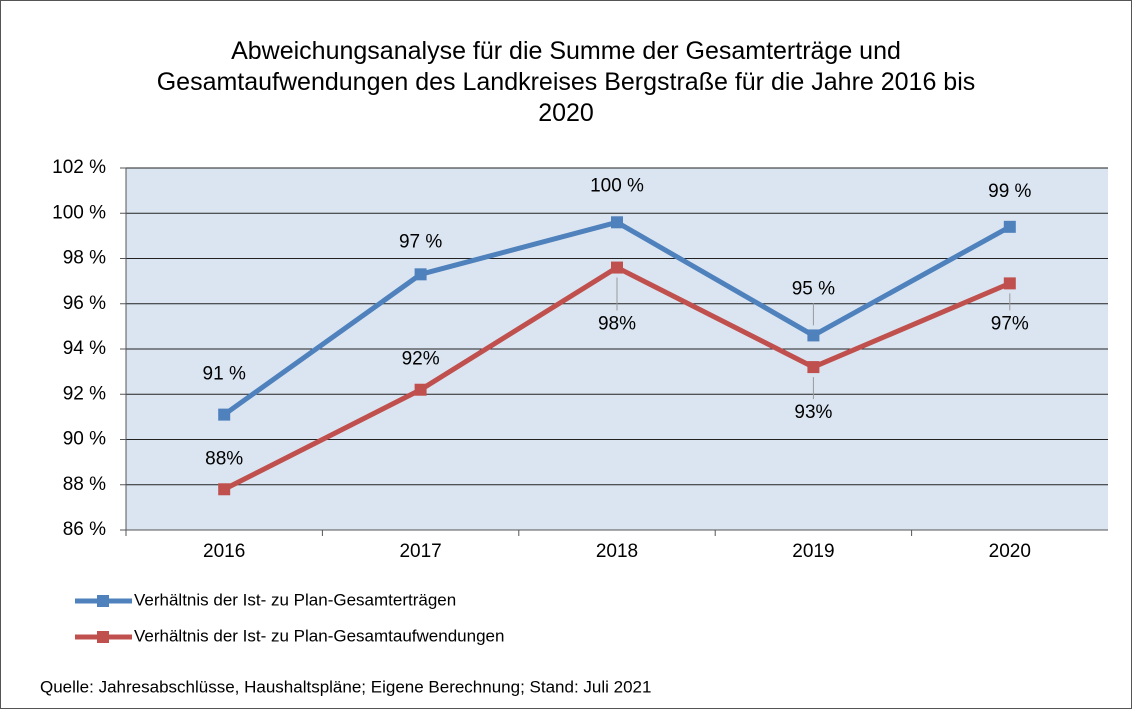  Describe the element at coordinates (84, 393) in the screenshot. I see `y-tick-label: 92 %` at that location.